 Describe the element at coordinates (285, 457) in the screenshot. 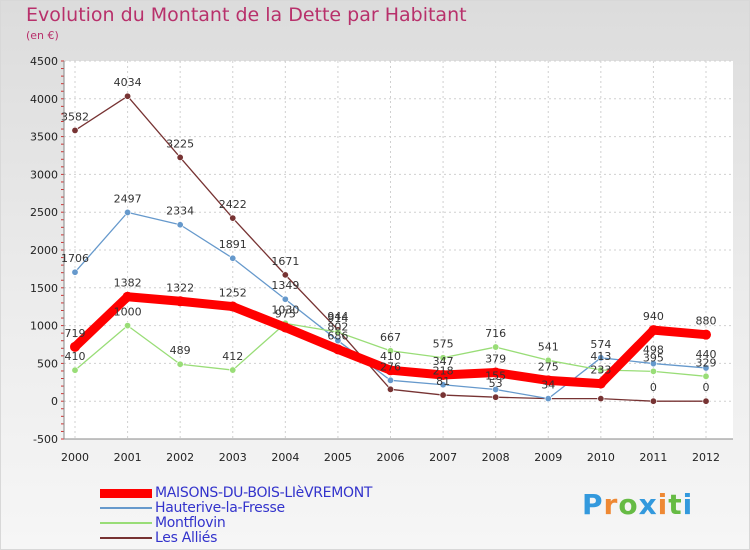

I see `x-tick-label: 2004` at that location.